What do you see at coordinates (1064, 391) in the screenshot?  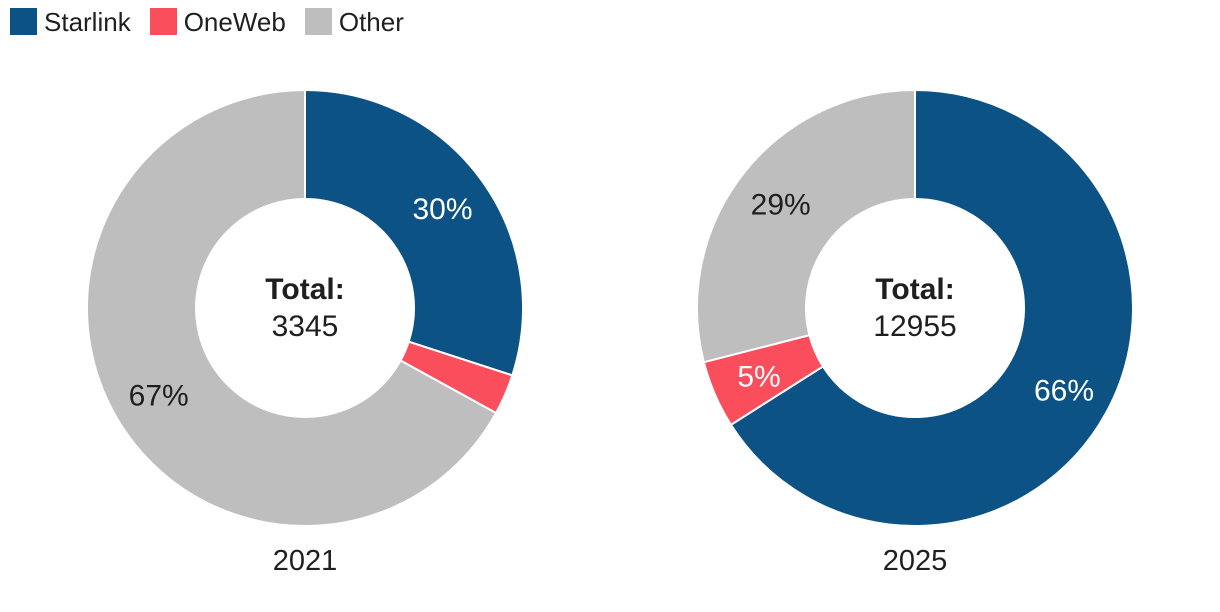 I see `slice-label-starlink: 66%` at bounding box center [1064, 391].